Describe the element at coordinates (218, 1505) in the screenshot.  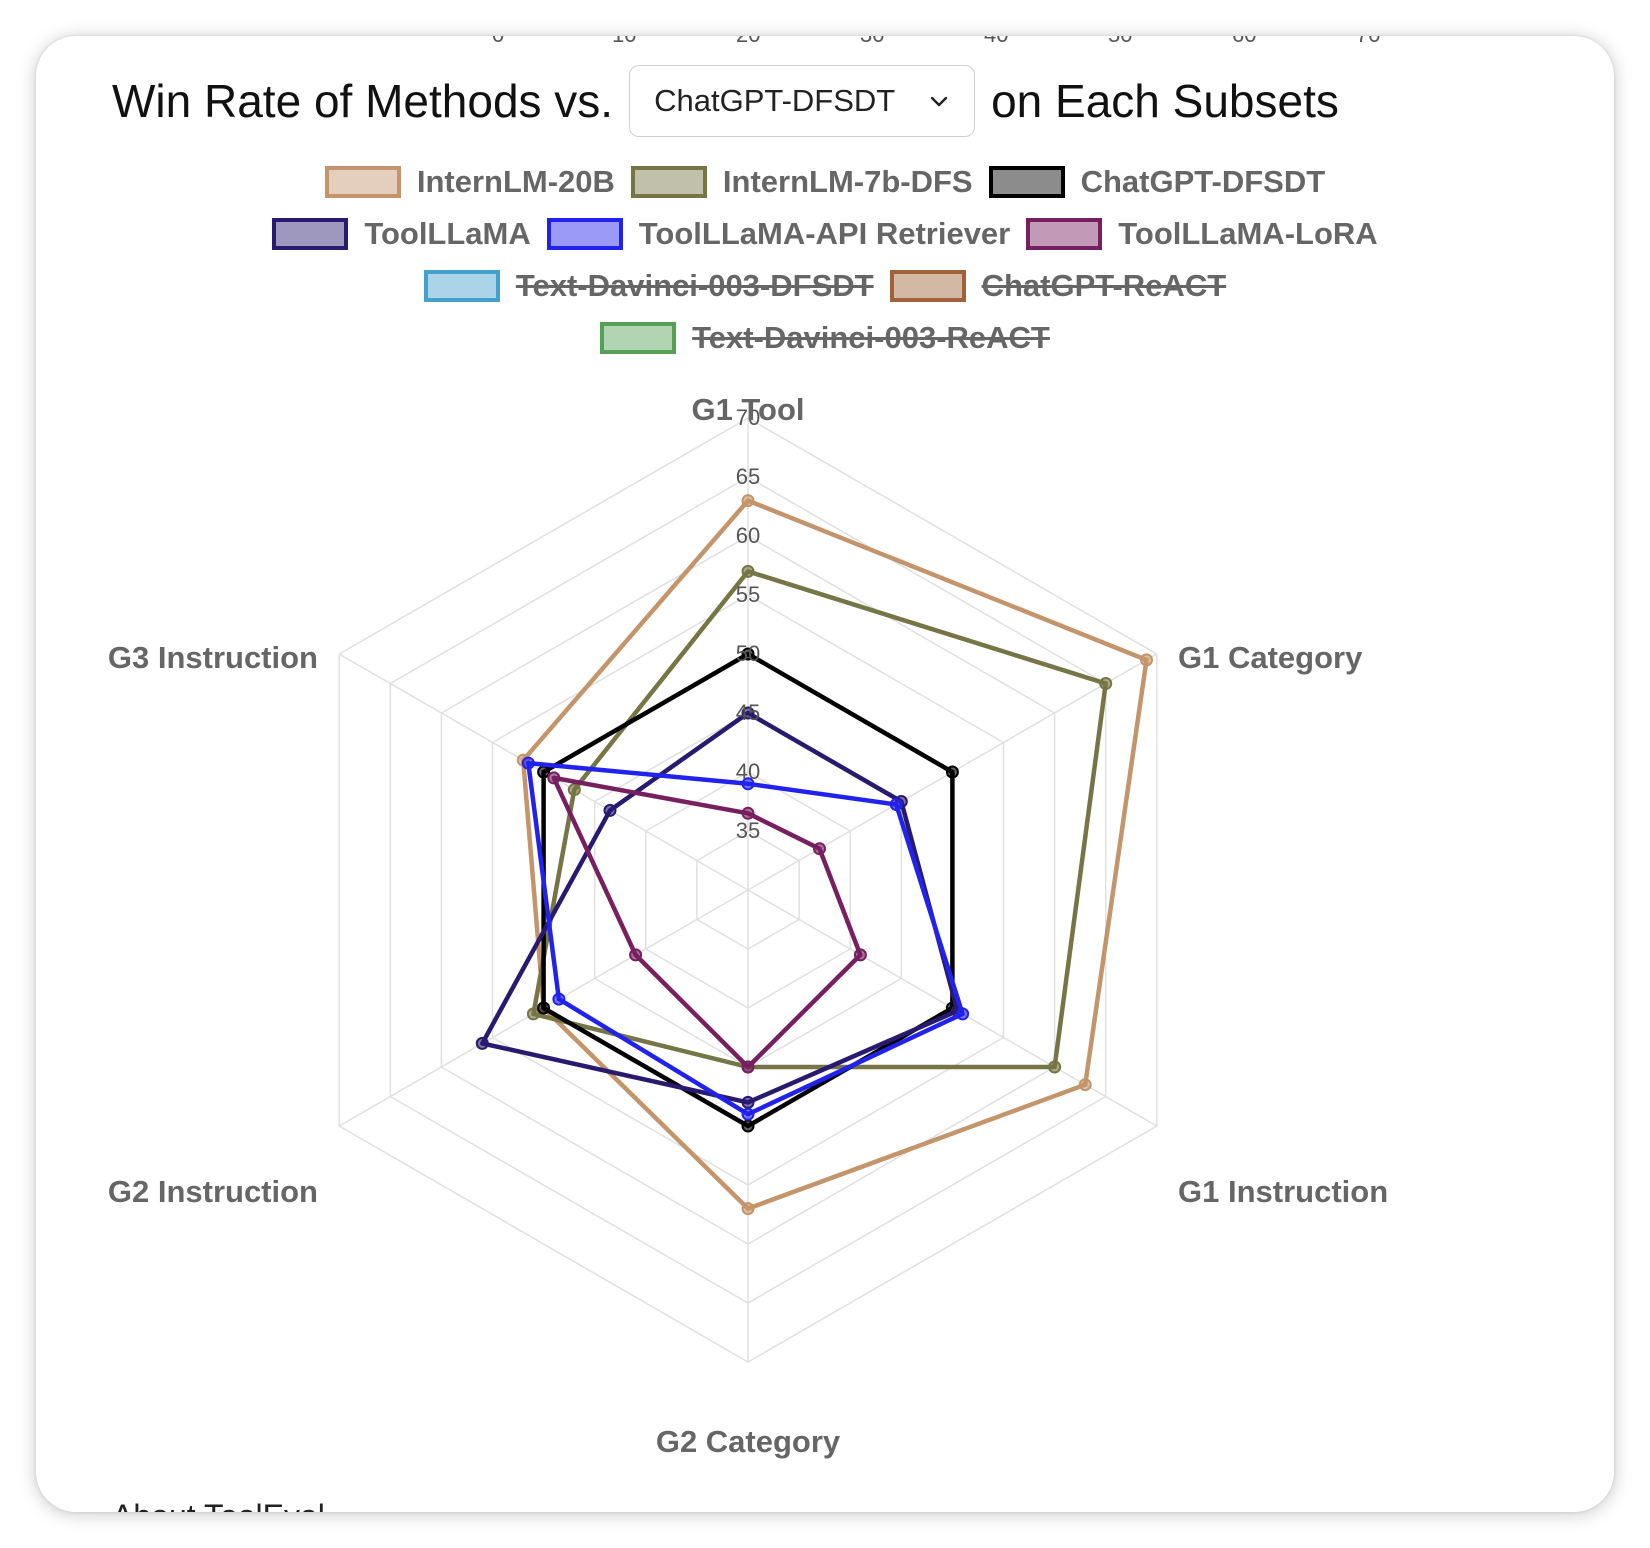
I see `footer-cut-text: About ToolEval` at that location.